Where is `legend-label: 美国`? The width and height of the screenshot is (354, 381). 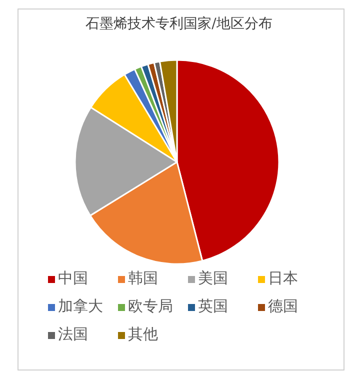
legend-label: 美国 is located at coordinates (213, 278).